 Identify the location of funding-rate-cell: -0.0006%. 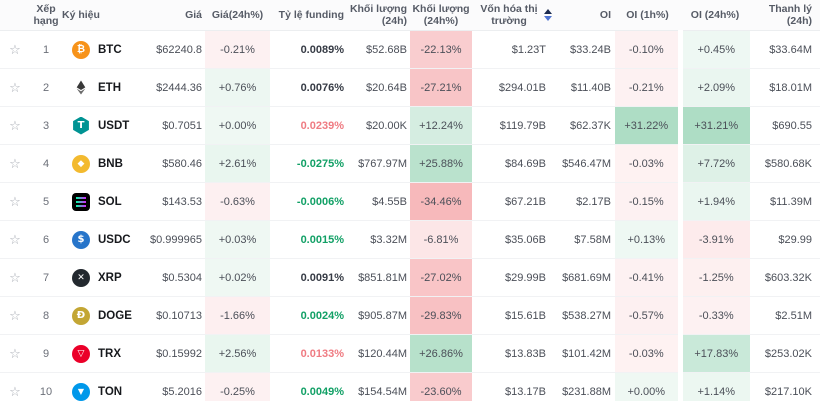
(308, 201).